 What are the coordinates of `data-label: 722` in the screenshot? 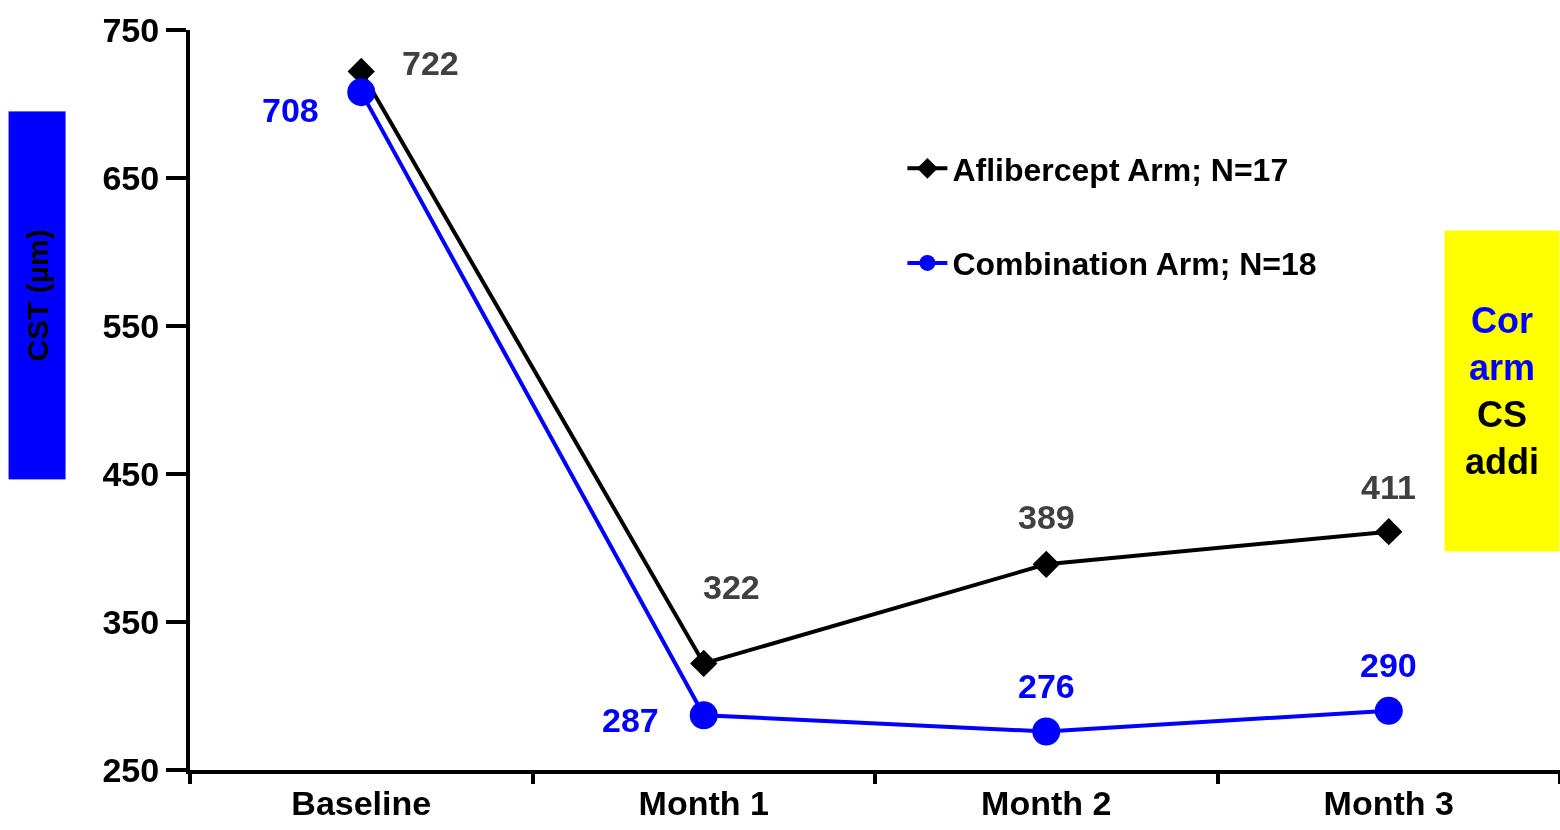 It's located at (430, 63).